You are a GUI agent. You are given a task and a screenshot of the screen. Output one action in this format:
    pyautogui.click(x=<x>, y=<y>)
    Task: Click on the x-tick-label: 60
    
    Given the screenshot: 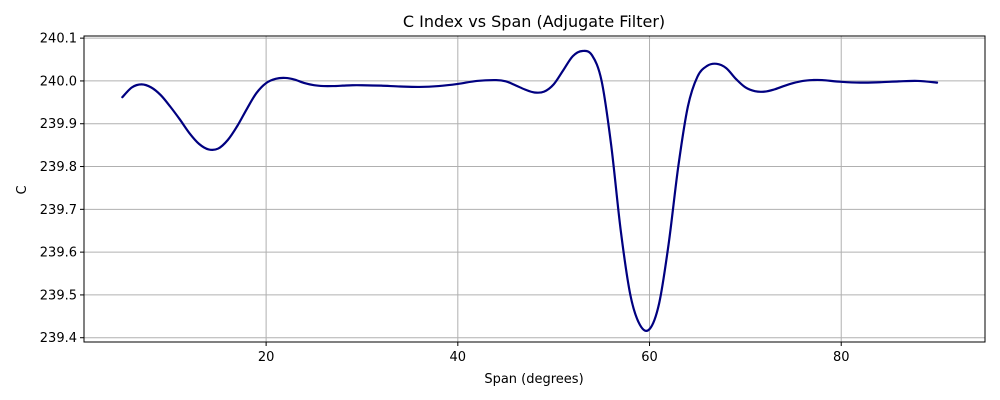 What is the action you would take?
    pyautogui.click(x=649, y=357)
    